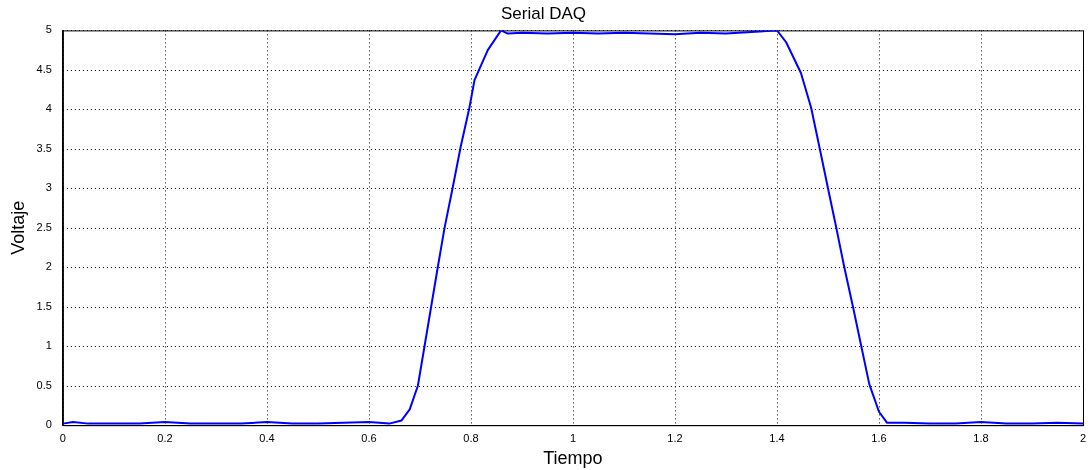  I want to click on x-tick-label: 0.8, so click(471, 437).